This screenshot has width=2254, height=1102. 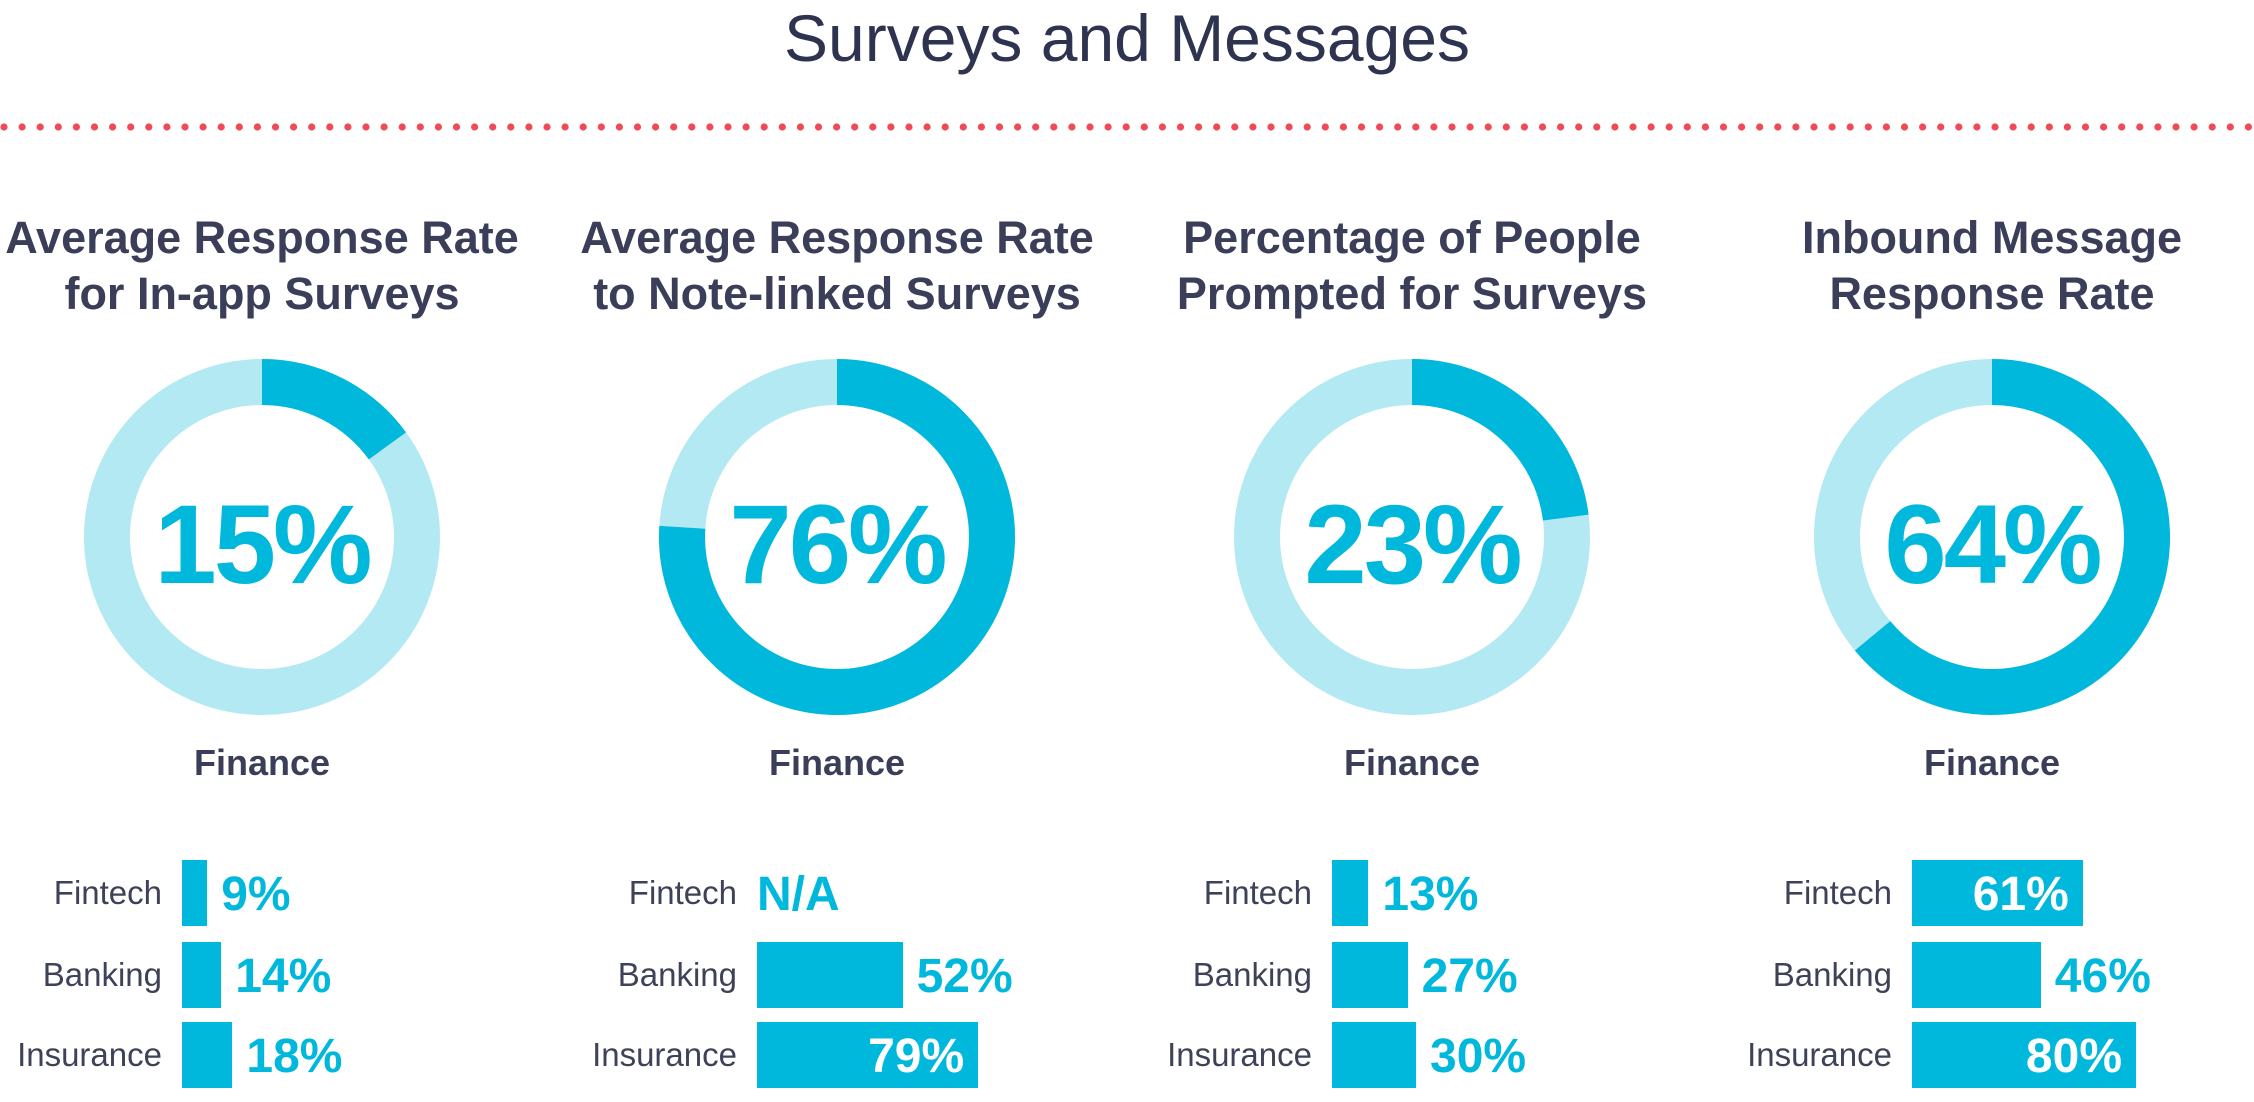 I want to click on bar-row: Insurance 79%, so click(x=837, y=1055).